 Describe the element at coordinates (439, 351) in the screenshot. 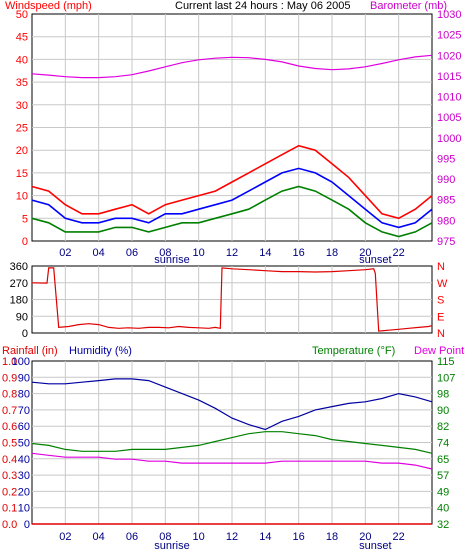

I see `dewpoint-axis-title: Dew Point` at that location.